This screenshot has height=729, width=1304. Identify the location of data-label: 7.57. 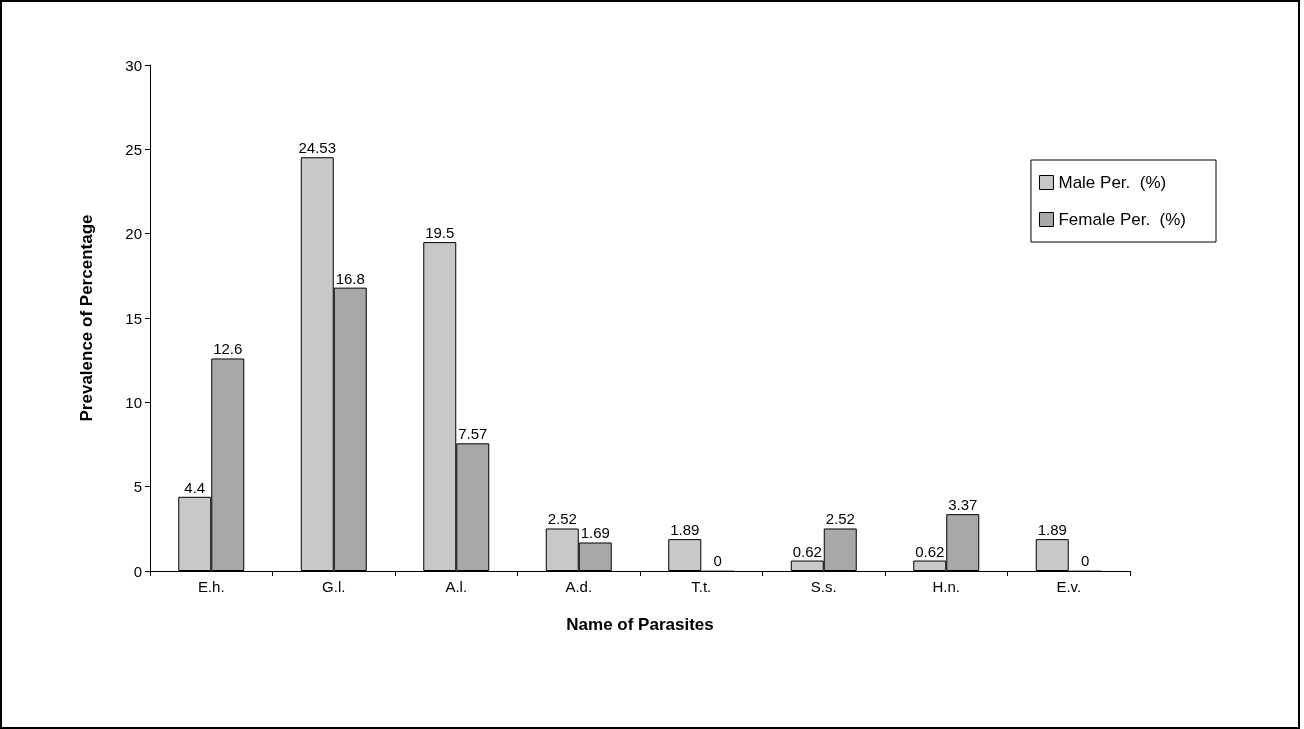
(473, 434).